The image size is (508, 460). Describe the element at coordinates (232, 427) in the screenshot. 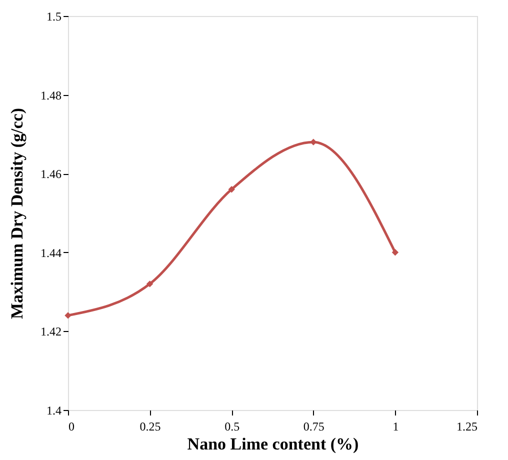

I see `x-tick-label: 0.5` at that location.